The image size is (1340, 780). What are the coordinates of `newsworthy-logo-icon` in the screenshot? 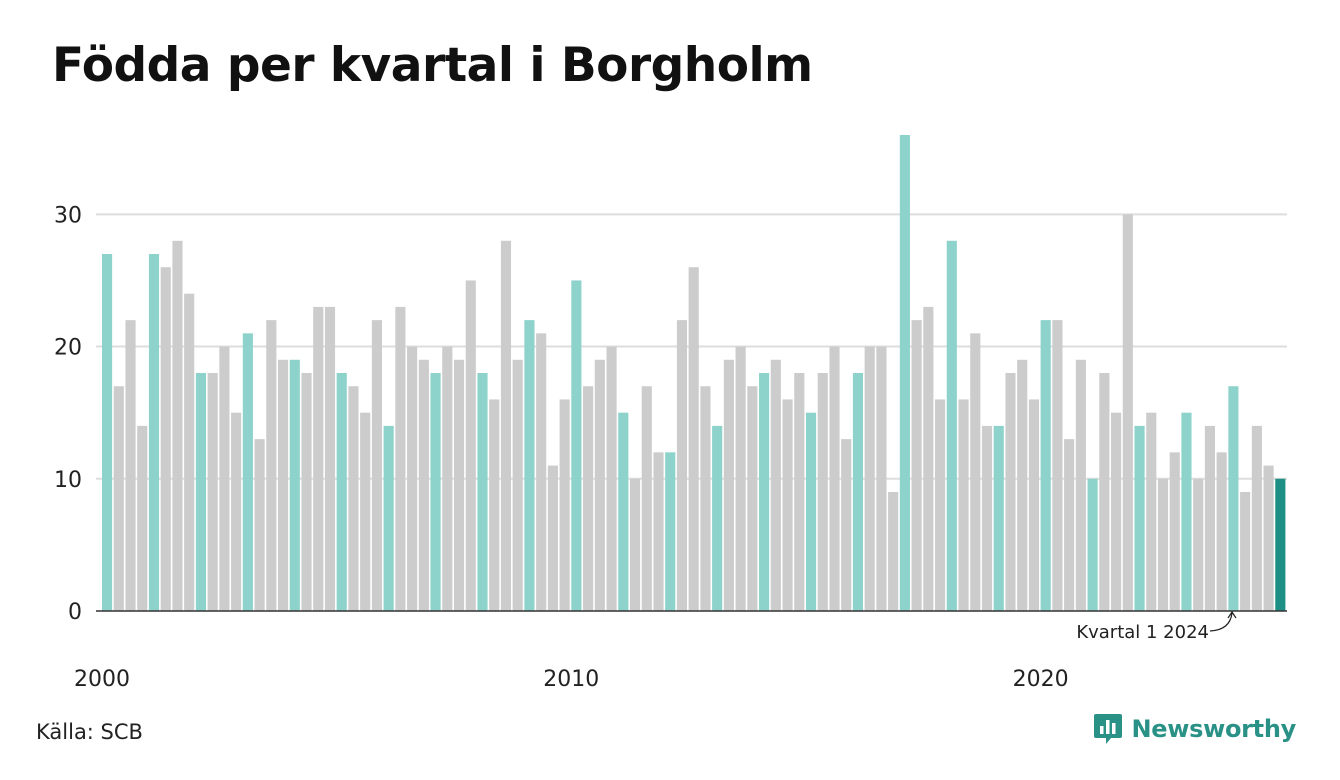 It's located at (1108, 729).